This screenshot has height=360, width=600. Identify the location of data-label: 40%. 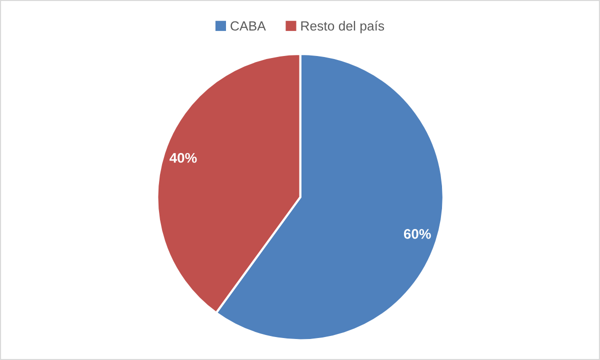
(183, 157).